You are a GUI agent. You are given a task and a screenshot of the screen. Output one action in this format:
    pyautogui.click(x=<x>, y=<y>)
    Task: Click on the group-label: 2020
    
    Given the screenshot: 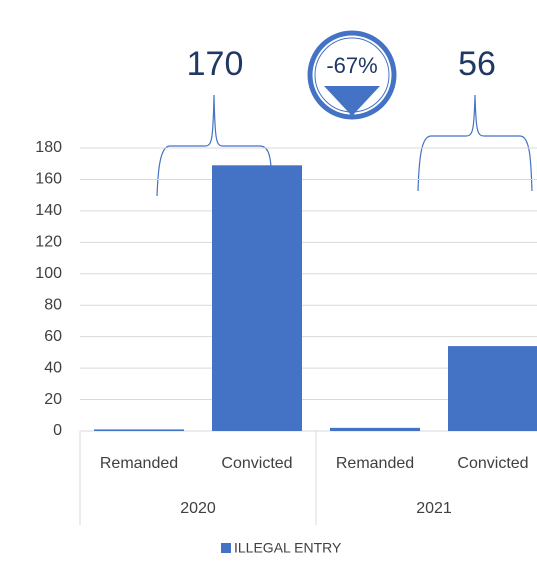 What is the action you would take?
    pyautogui.click(x=198, y=508)
    